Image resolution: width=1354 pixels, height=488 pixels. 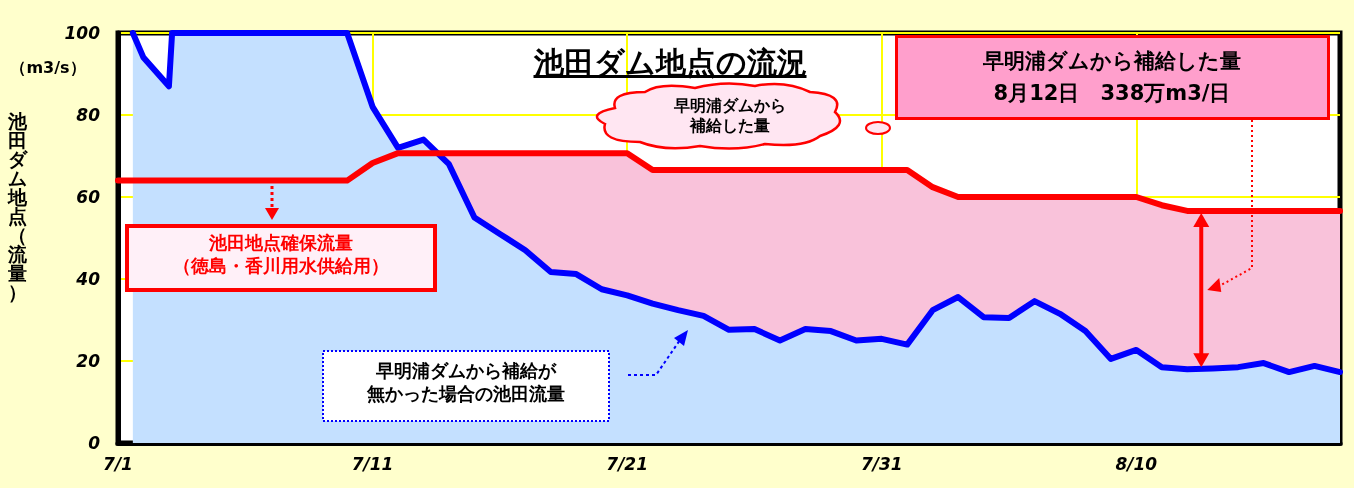 I want to click on y-tick-label: 80, so click(x=88, y=115).